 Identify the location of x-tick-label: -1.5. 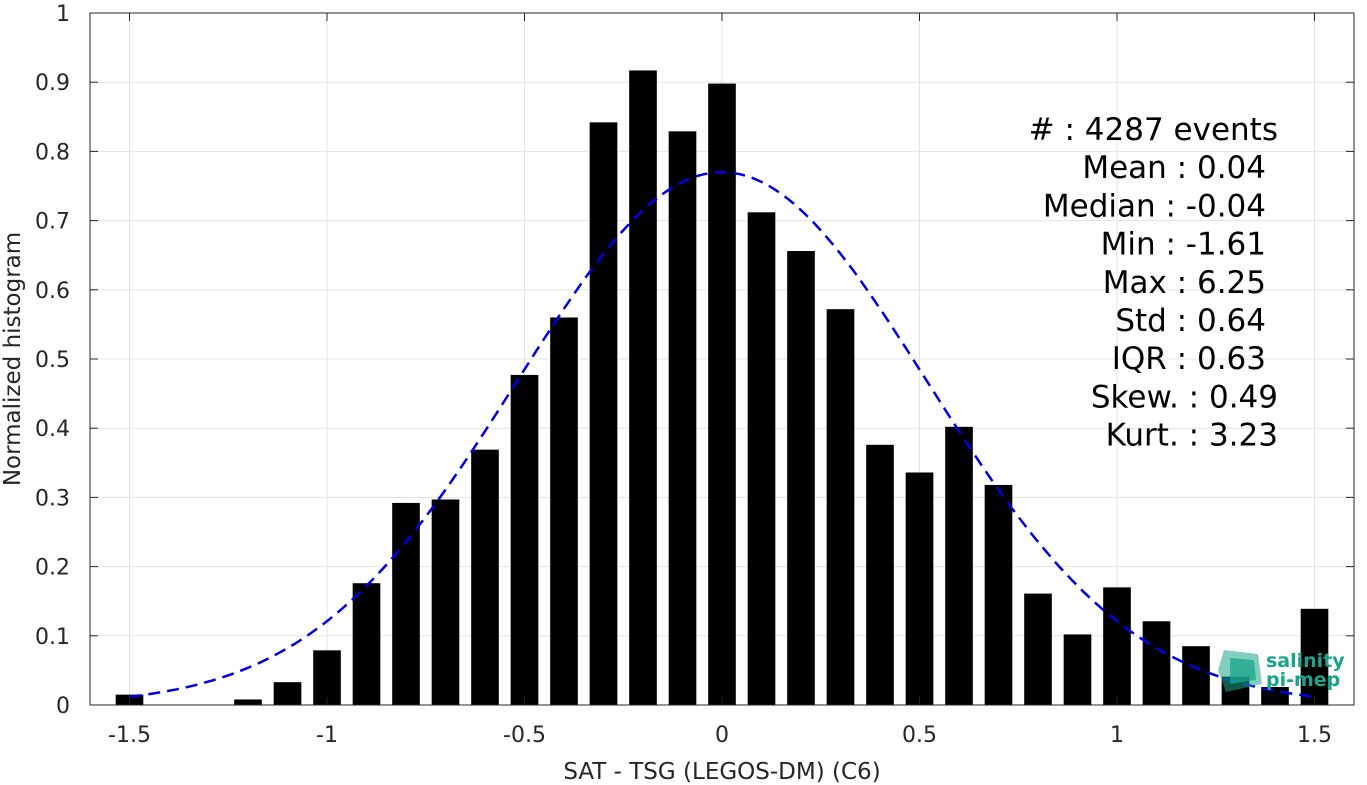
(129, 735).